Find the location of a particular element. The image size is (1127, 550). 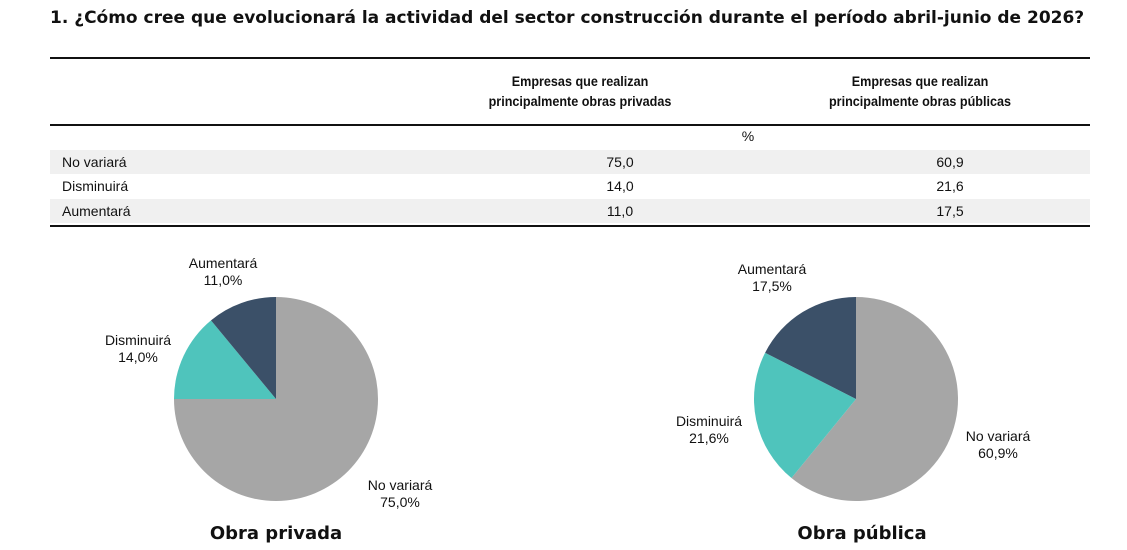

slice-value-label: 14,0% is located at coordinates (138, 357).